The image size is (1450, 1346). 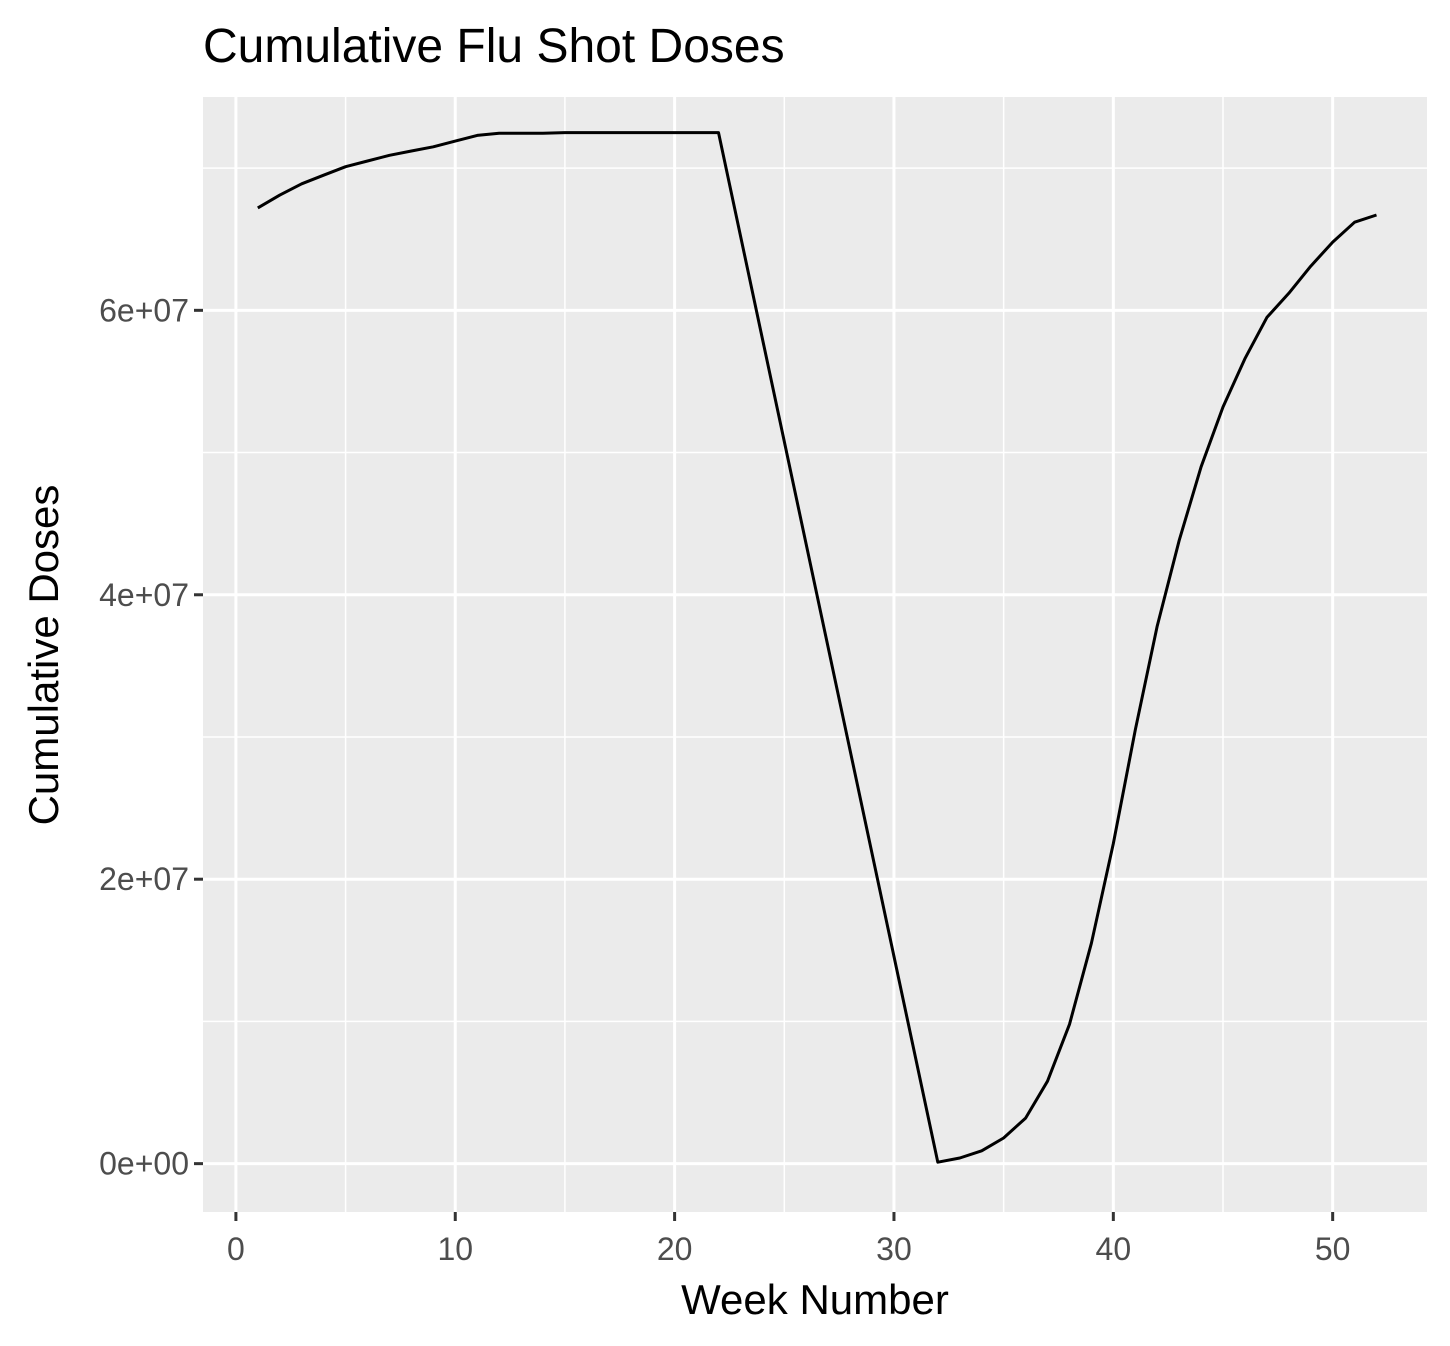 I want to click on y-tick-label: 0e+00, so click(x=144, y=1164).